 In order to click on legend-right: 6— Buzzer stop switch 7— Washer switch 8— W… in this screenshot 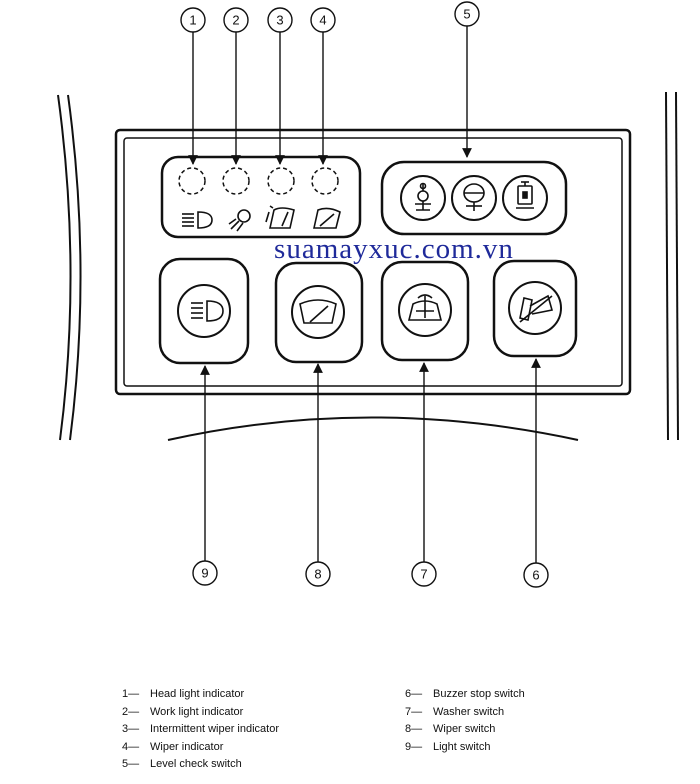, I will do `click(465, 721)`.